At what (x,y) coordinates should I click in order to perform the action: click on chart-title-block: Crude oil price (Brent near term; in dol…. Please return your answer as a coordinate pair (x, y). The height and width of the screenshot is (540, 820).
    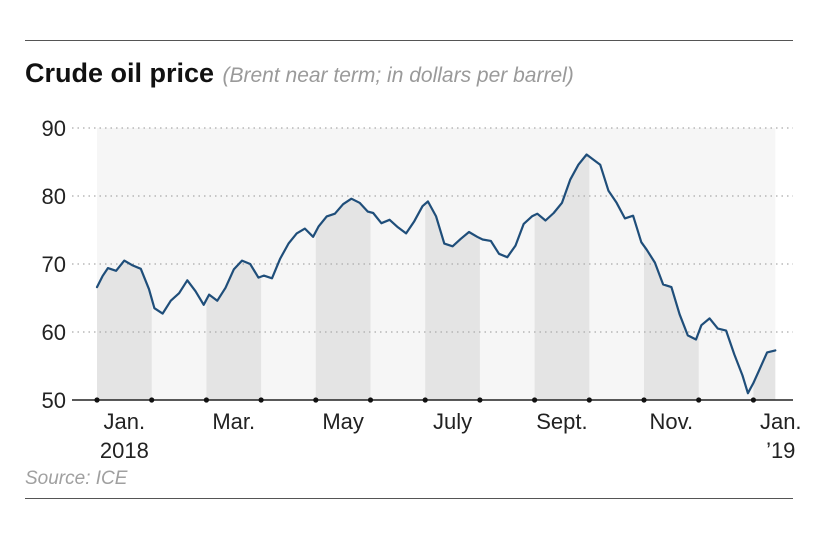
    Looking at the image, I should click on (299, 73).